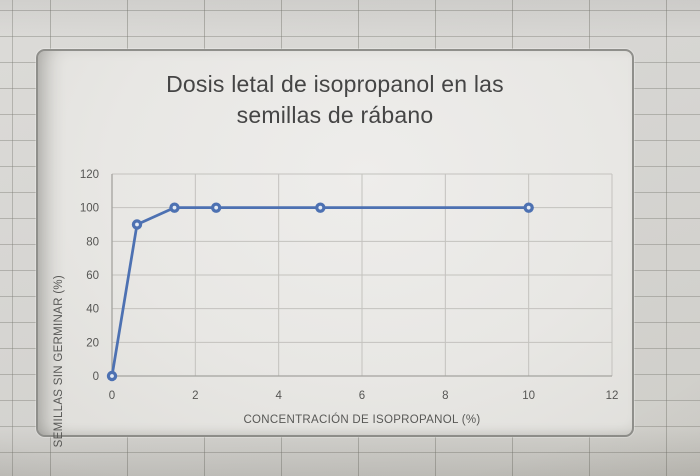  What do you see at coordinates (528, 396) in the screenshot?
I see `x-tick-label: 10` at bounding box center [528, 396].